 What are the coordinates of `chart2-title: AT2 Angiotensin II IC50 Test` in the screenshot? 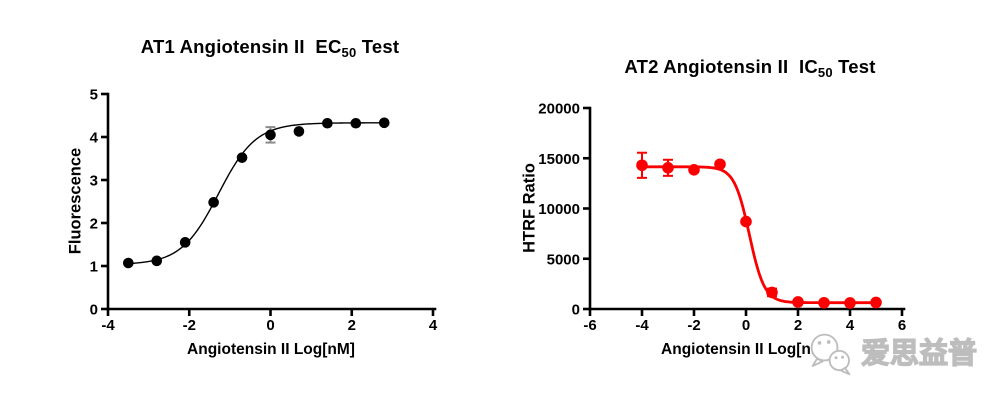 It's located at (750, 68).